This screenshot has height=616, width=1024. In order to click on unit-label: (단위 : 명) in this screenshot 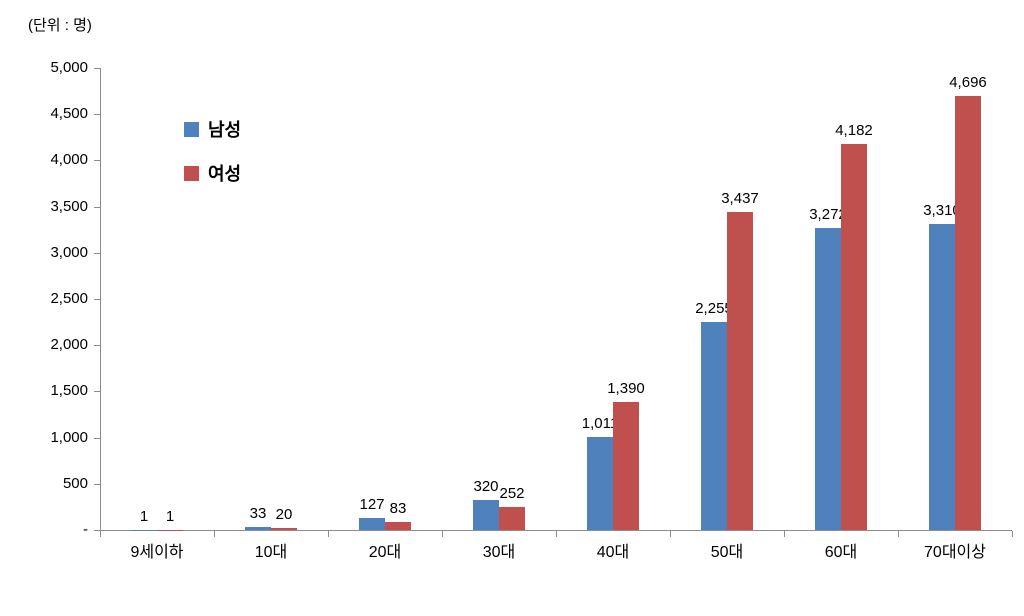, I will do `click(60, 25)`.